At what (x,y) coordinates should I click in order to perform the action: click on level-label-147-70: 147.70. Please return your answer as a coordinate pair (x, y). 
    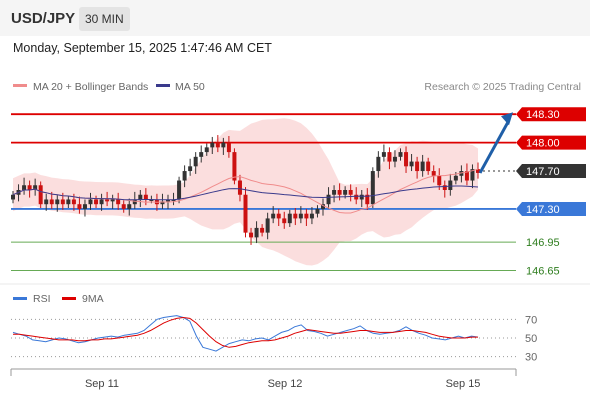
    Looking at the image, I should click on (543, 172).